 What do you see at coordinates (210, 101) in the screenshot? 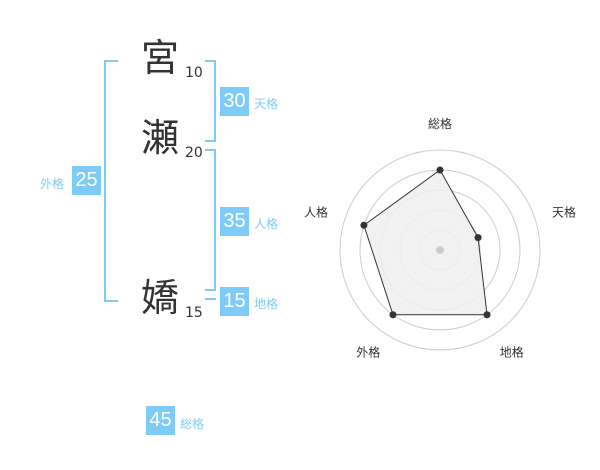
I see `tenkaku-bracket` at bounding box center [210, 101].